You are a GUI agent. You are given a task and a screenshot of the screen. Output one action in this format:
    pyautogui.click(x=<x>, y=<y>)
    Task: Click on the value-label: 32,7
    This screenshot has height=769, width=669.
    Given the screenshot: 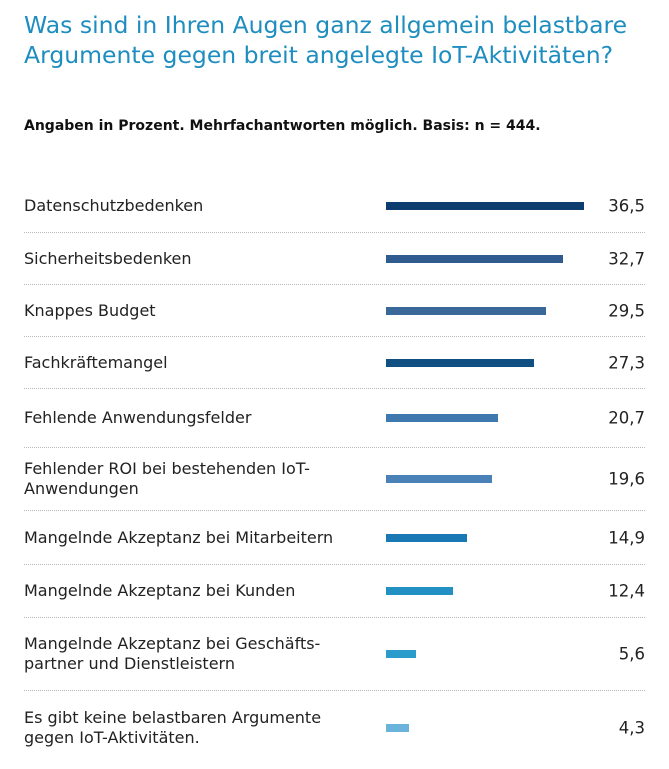 What is the action you would take?
    pyautogui.click(x=626, y=258)
    